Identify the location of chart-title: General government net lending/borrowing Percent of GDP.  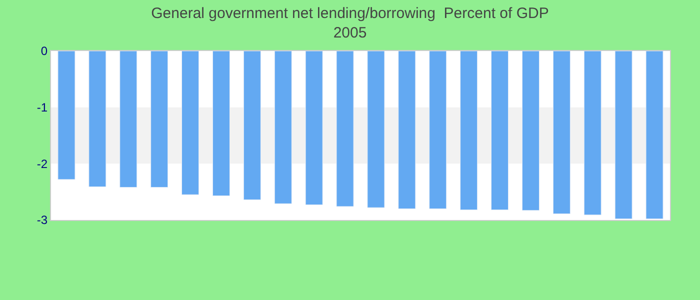
(350, 13).